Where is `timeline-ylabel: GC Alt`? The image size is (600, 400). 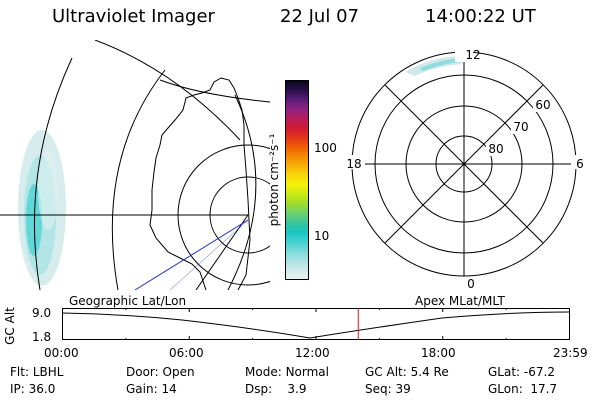
timeline-ylabel: GC Alt is located at coordinates (10, 326).